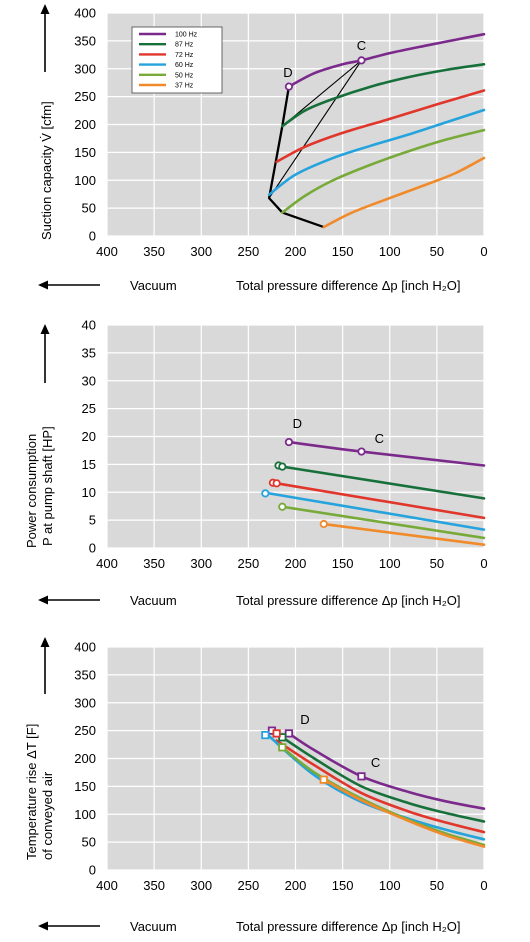 The height and width of the screenshot is (942, 530). What do you see at coordinates (31, 792) in the screenshot?
I see `y-axis-label-line-1: Temperature rise ΔT [F]` at bounding box center [31, 792].